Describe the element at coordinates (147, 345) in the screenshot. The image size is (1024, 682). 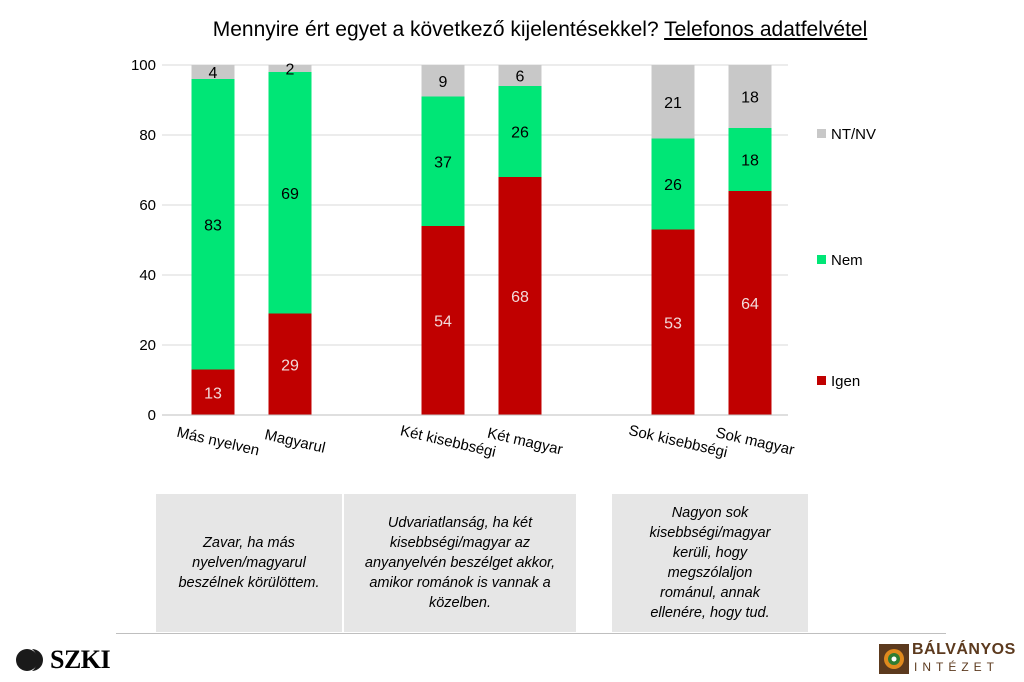
I see `y-tick-label: 20` at that location.